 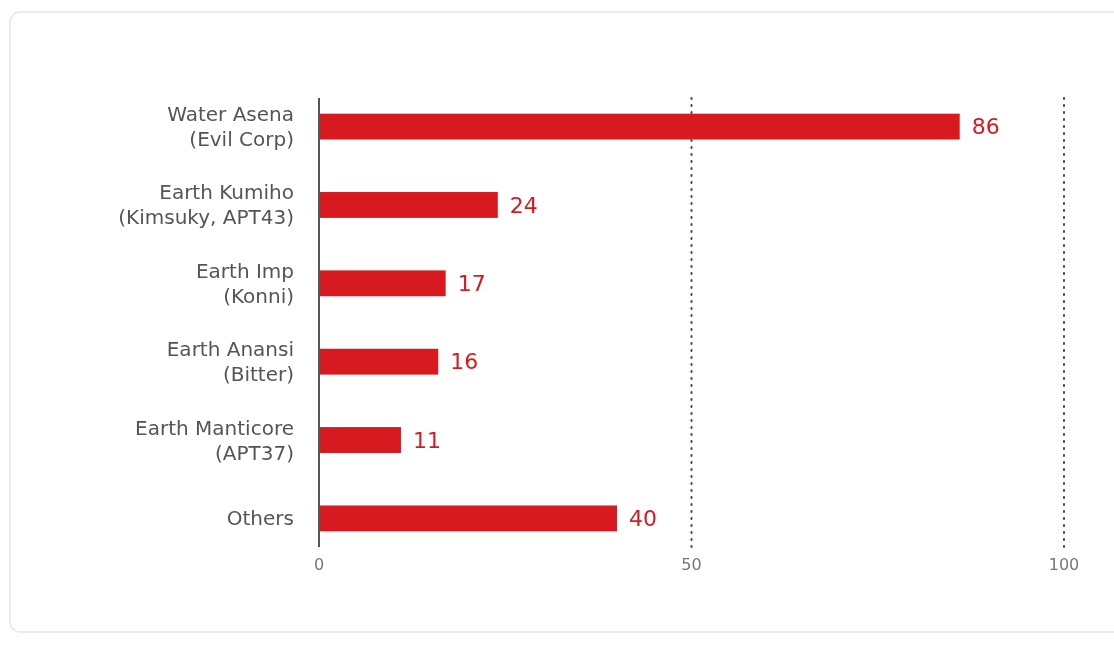 I want to click on y-tick-label: Earth Kumiho (Kimsuky, APT43), so click(x=206, y=205).